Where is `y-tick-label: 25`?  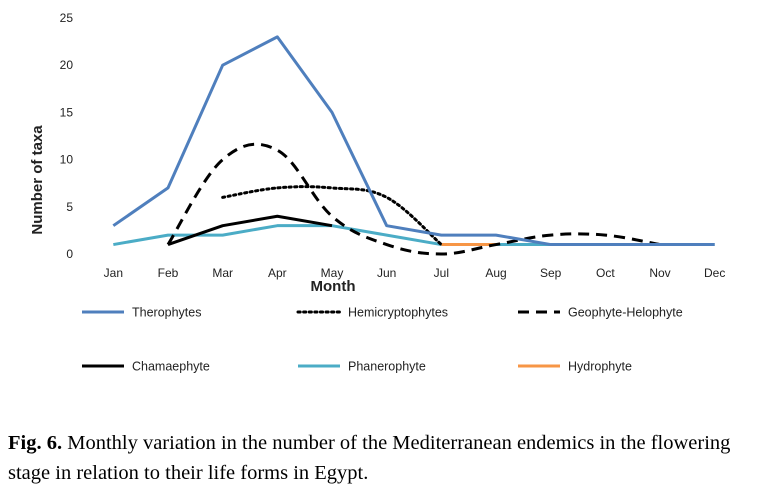
y-tick-label: 25 is located at coordinates (67, 18).